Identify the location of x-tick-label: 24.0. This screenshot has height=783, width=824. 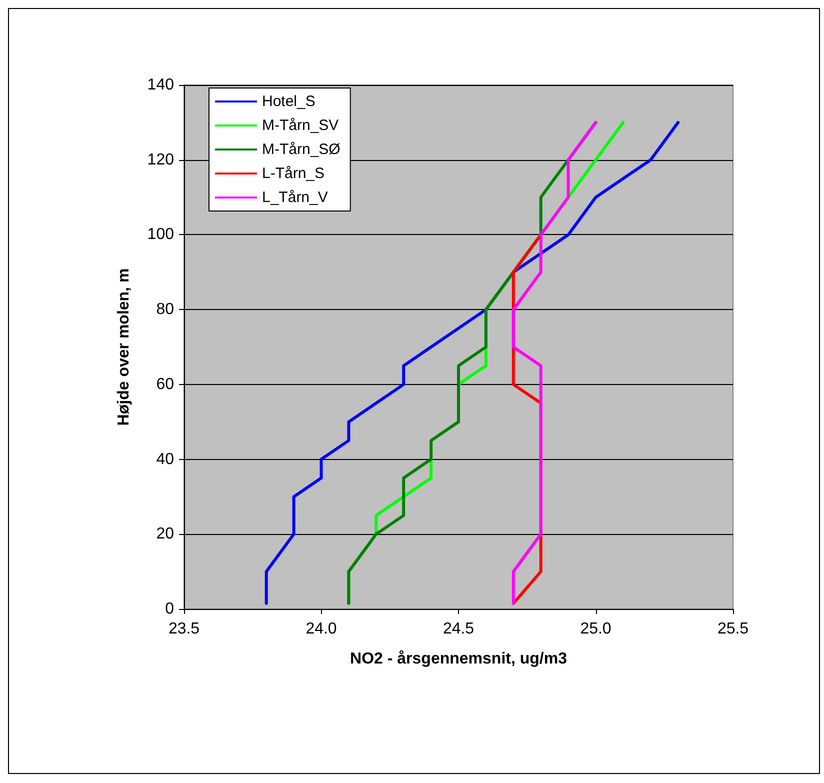
(321, 629).